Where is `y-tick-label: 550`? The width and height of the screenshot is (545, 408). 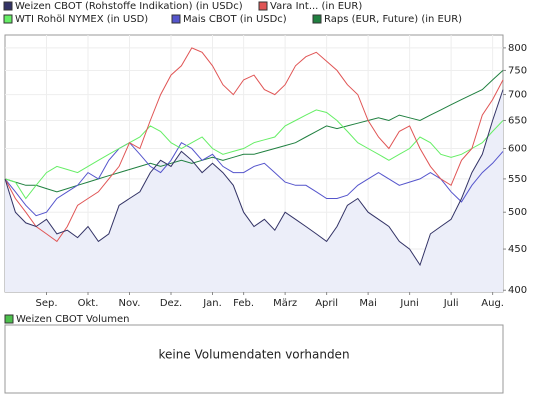 y-tick-label: 550 is located at coordinates (517, 179).